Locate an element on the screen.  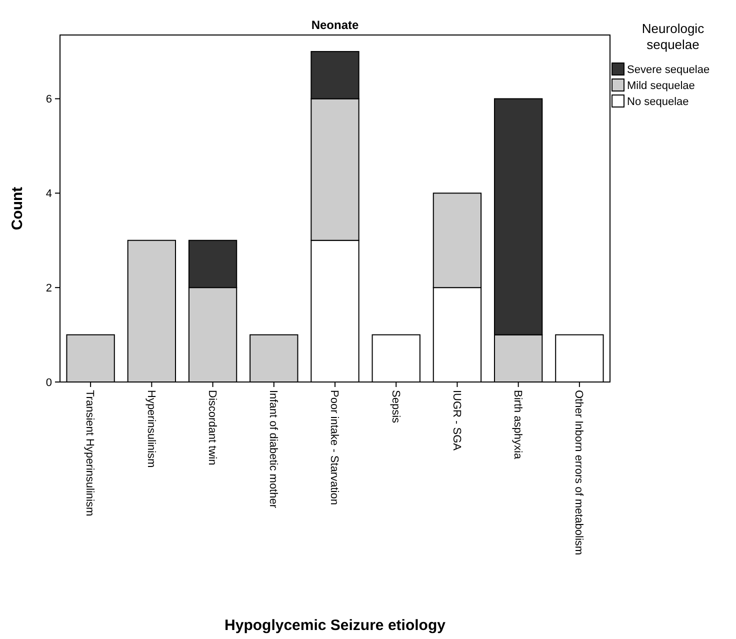
x-tick-label: Infant of diabetic mother is located at coordinates (273, 449).